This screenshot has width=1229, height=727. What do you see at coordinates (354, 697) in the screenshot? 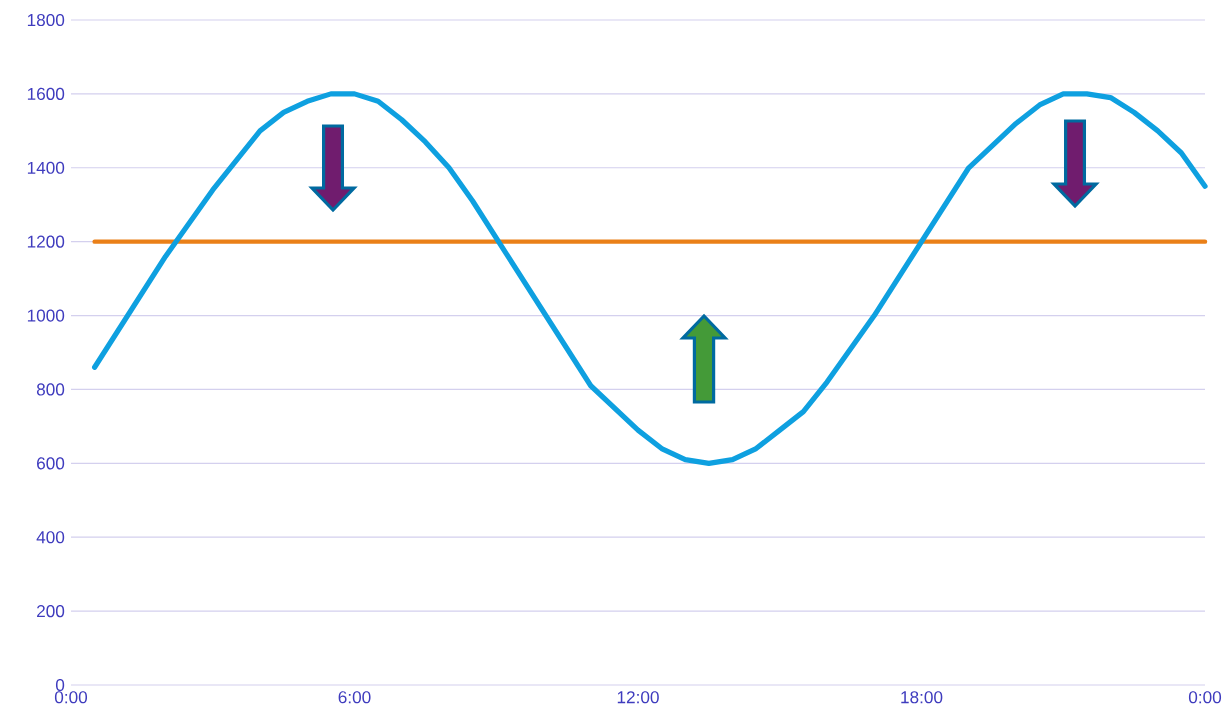
I see `x-tick-label: 6:00` at bounding box center [354, 697].